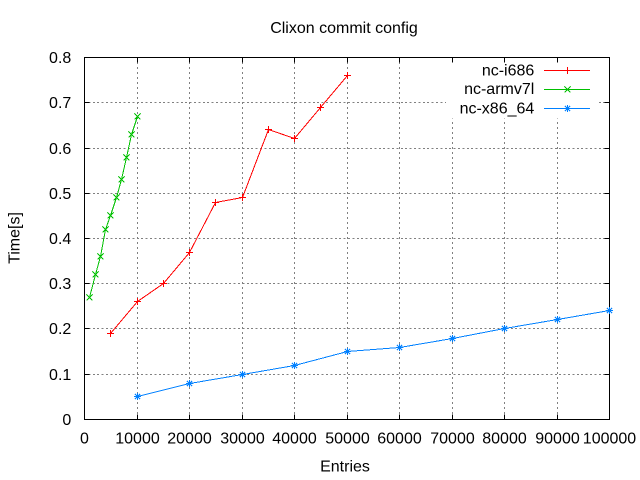  What do you see at coordinates (60, 284) in the screenshot?
I see `svg-text: 0.3` at bounding box center [60, 284].